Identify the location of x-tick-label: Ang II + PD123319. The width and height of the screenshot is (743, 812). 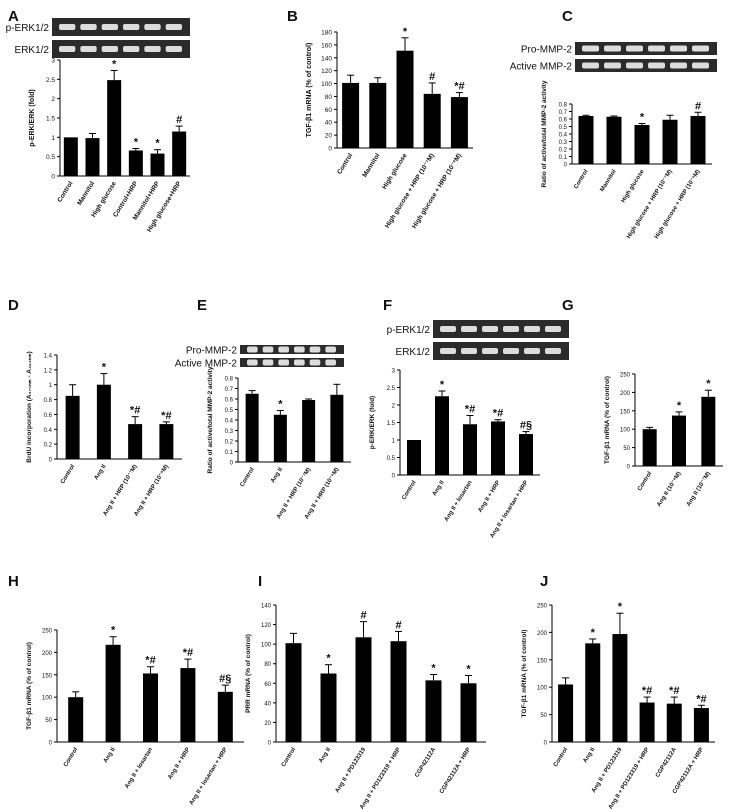
(351, 770).